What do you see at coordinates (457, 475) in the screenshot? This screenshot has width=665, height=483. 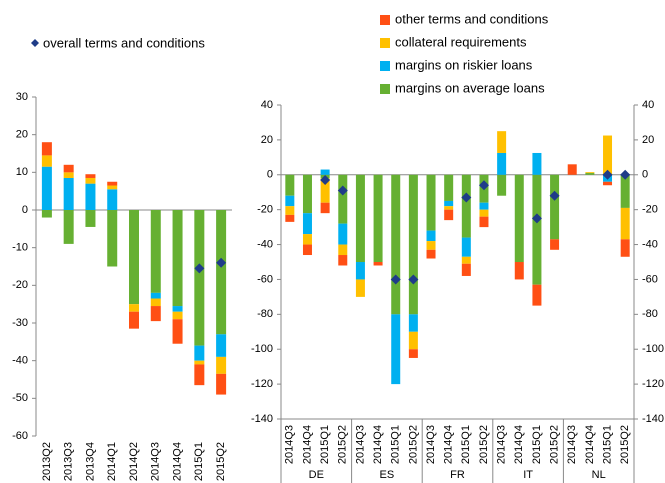 I see `group-label: FR` at bounding box center [457, 475].